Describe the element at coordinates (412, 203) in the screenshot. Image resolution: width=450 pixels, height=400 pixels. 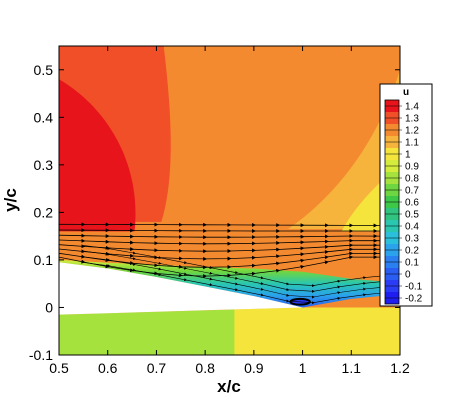
I see `legend-label: 0.6` at that location.